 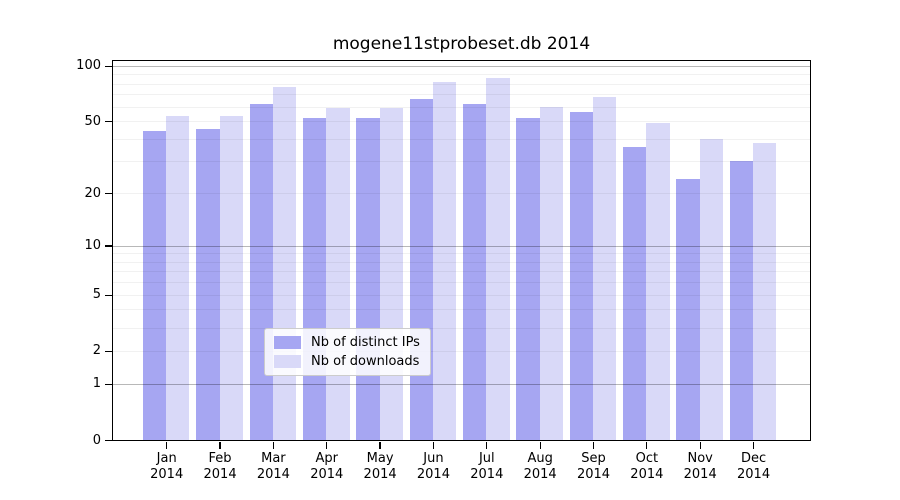 What do you see at coordinates (487, 445) in the screenshot?
I see `x-tick-mark-jul` at bounding box center [487, 445].